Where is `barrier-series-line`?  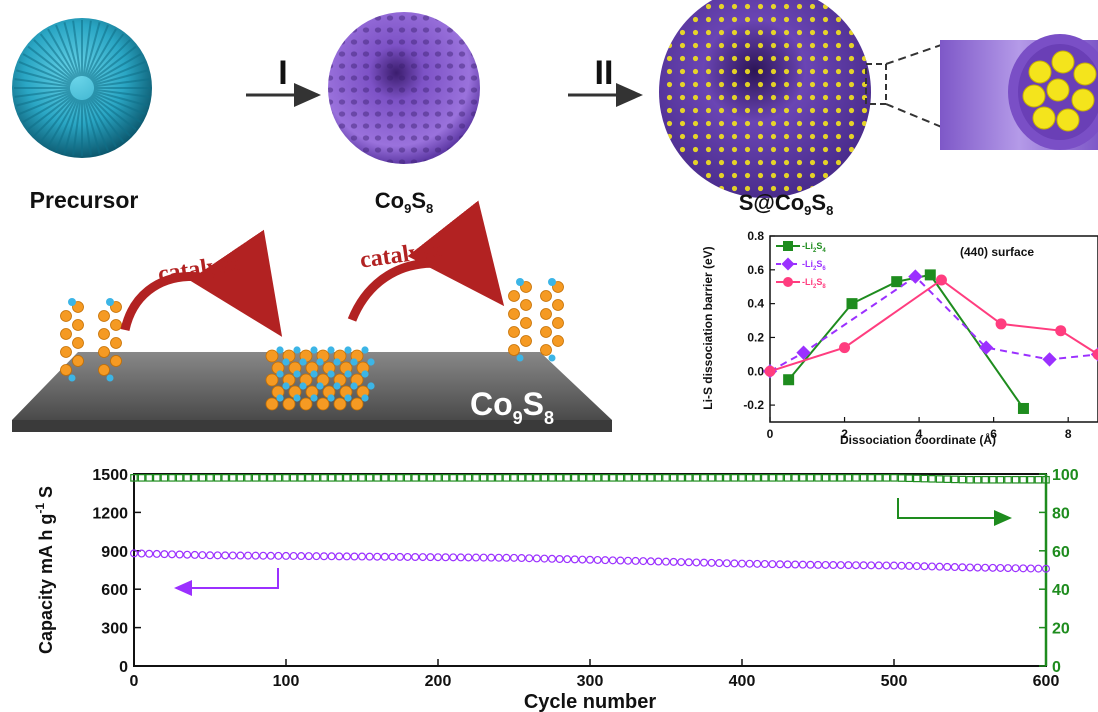 barrier-series-line is located at coordinates (906, 341).